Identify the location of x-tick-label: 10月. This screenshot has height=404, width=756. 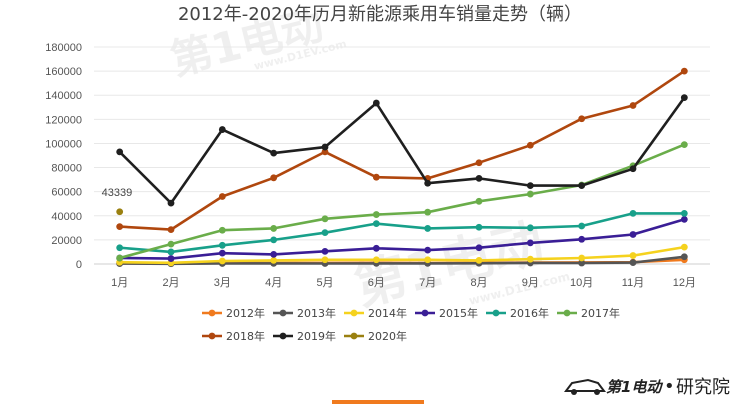
(581, 283).